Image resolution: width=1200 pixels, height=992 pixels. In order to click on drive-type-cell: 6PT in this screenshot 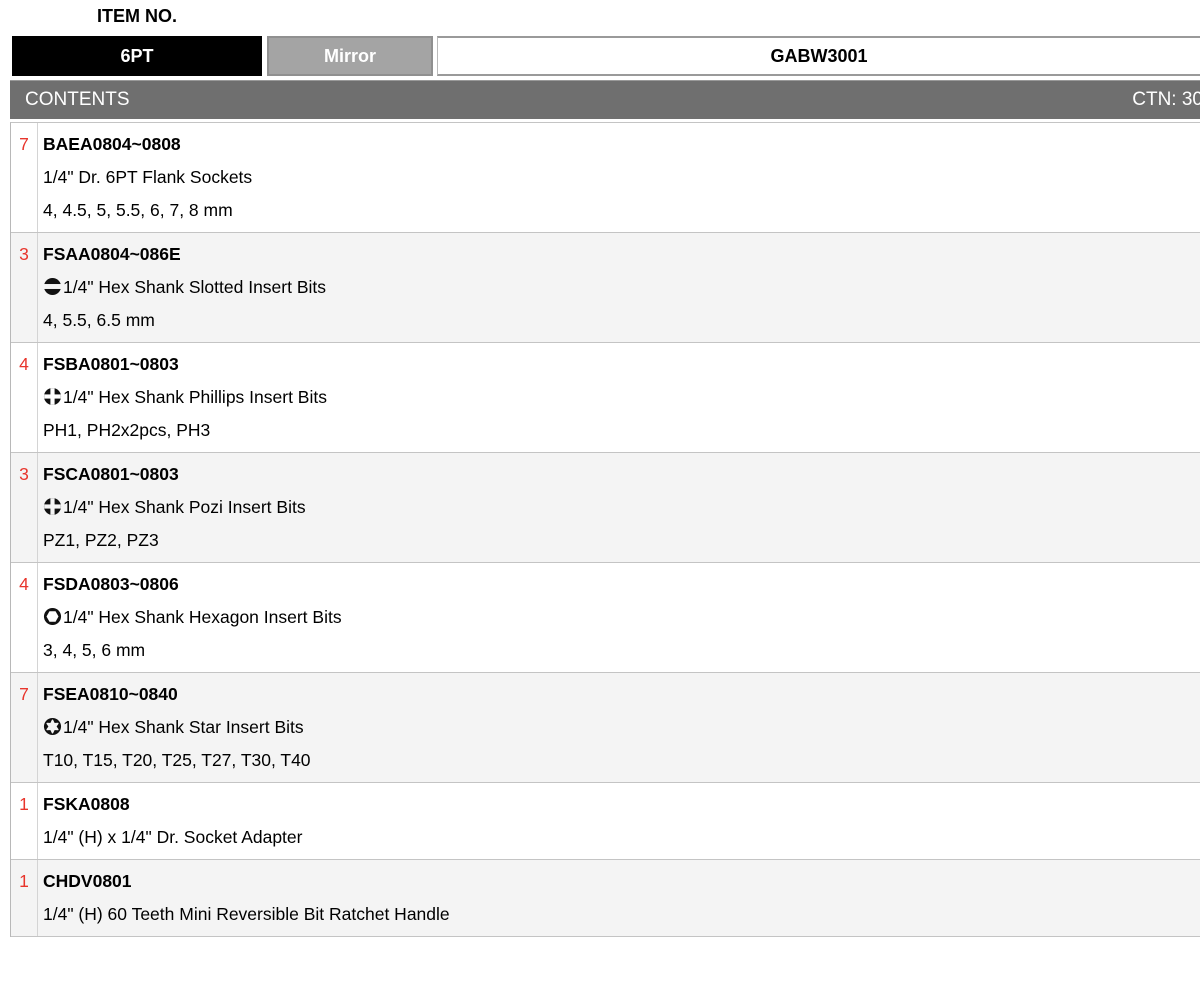, I will do `click(137, 56)`.